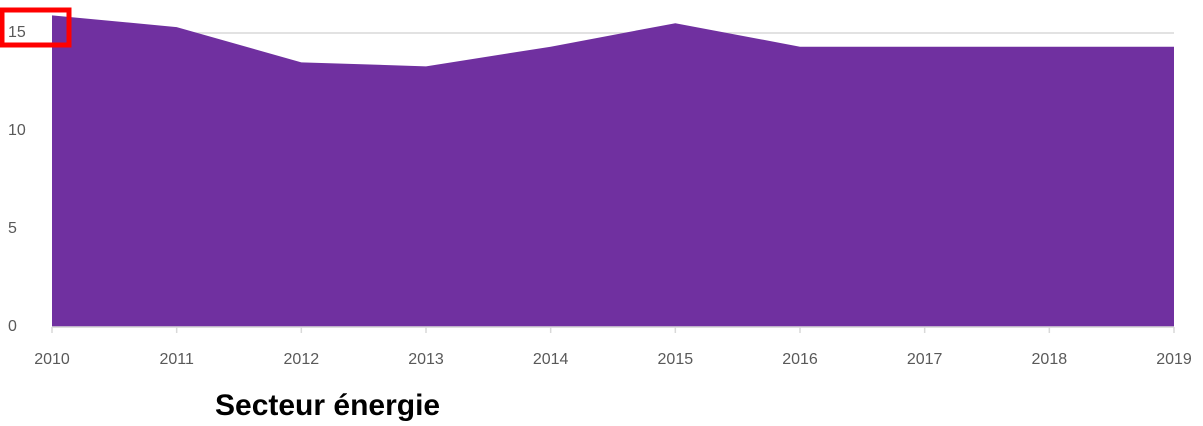 This screenshot has width=1203, height=426. I want to click on x-tick-label: 2016, so click(800, 359).